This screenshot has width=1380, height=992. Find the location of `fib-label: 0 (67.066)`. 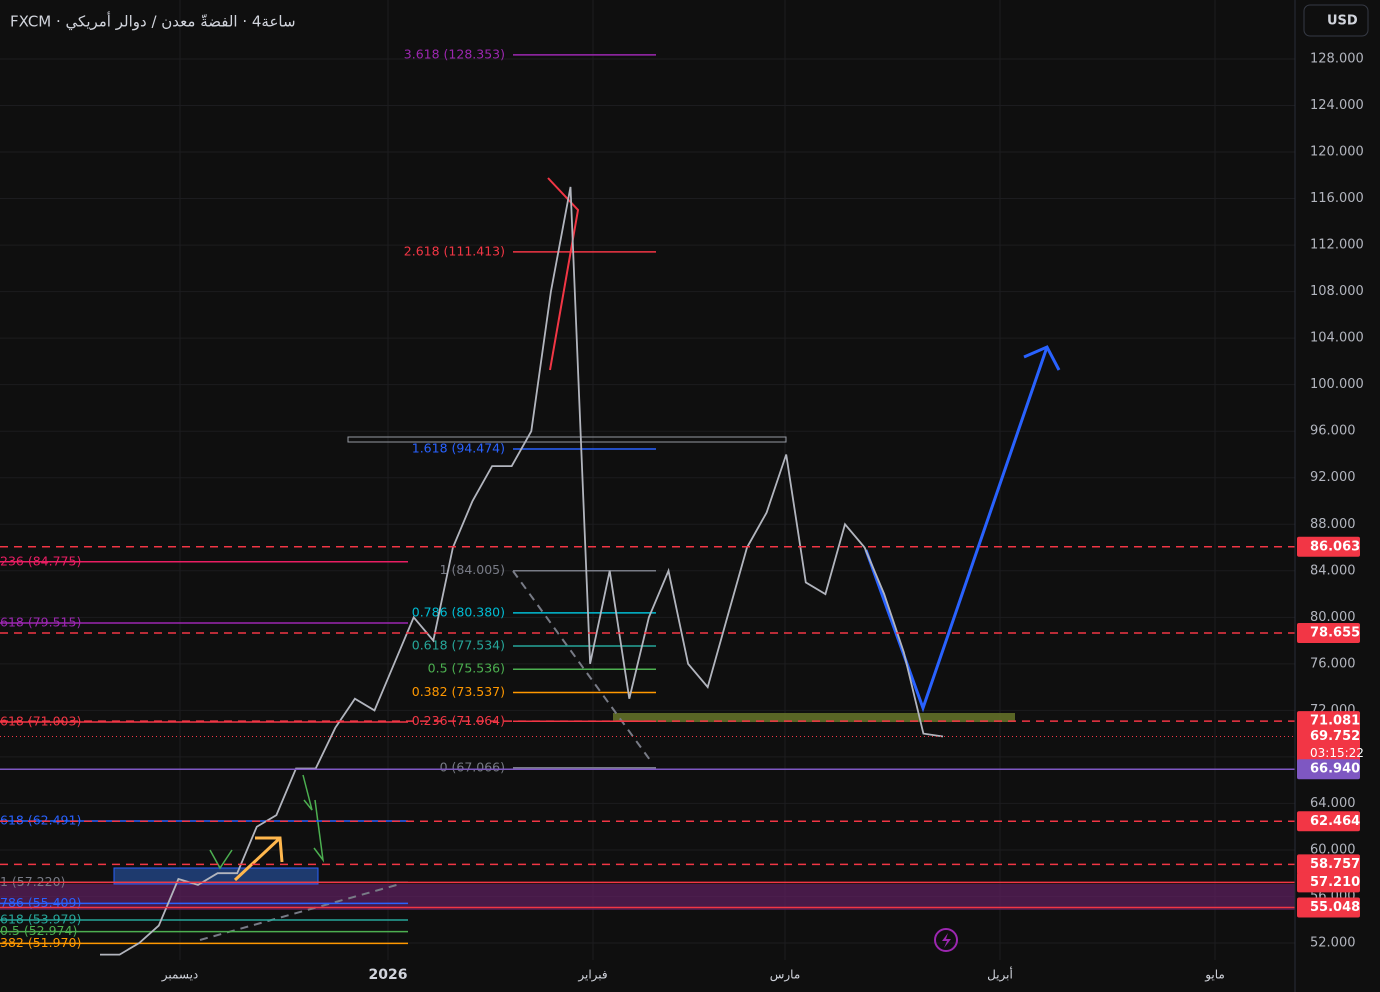

fib-label: 0 (67.066) is located at coordinates (472, 766).